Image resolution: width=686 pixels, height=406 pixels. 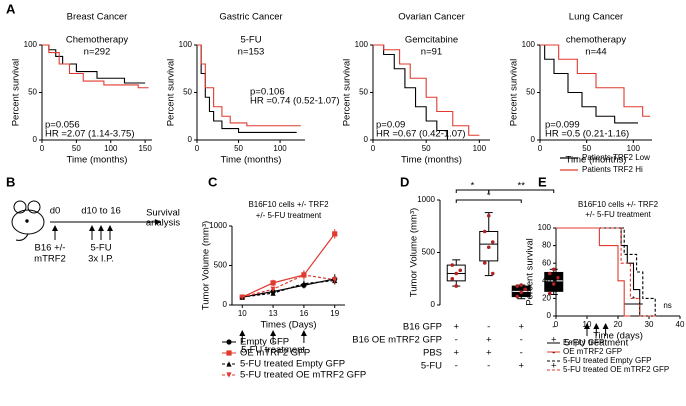 What do you see at coordinates (101, 211) in the screenshot?
I see `diagram-label: d10 to 16` at bounding box center [101, 211].